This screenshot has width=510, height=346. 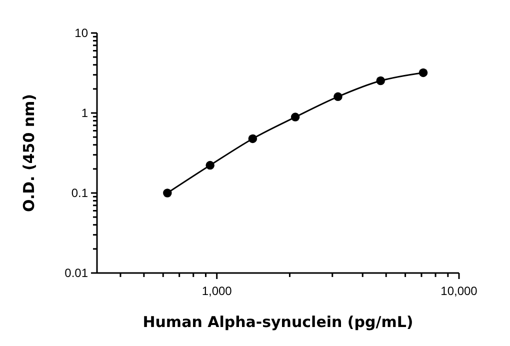 What do you see at coordinates (76, 273) in the screenshot?
I see `y-tick-label: 0.01` at bounding box center [76, 273].